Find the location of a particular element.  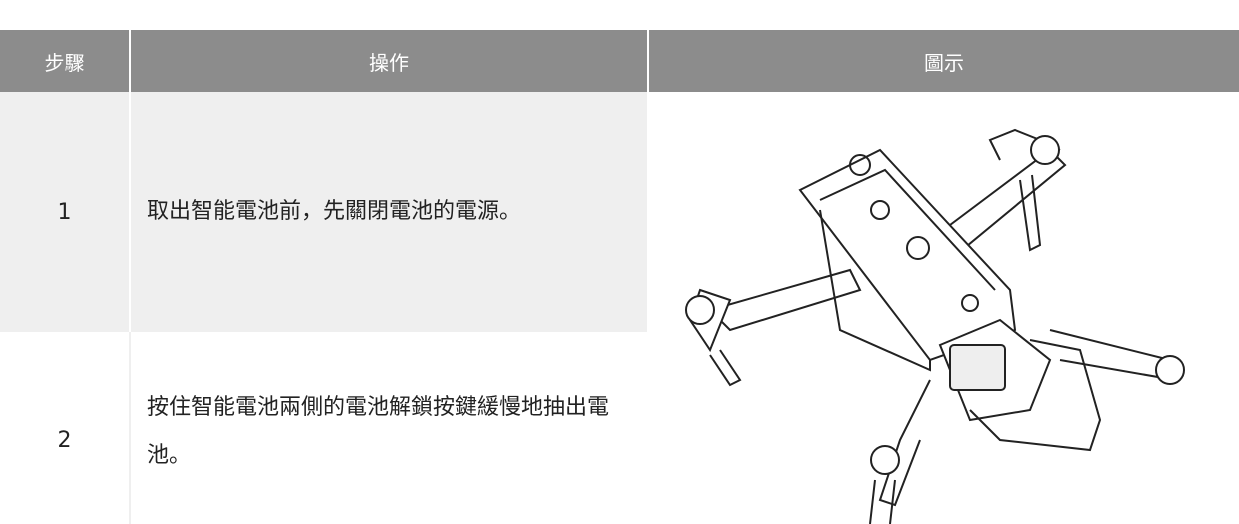

step-text: 按住智能電池兩側的電池解鎖按鍵緩慢地抽出電池。 is located at coordinates (378, 431).